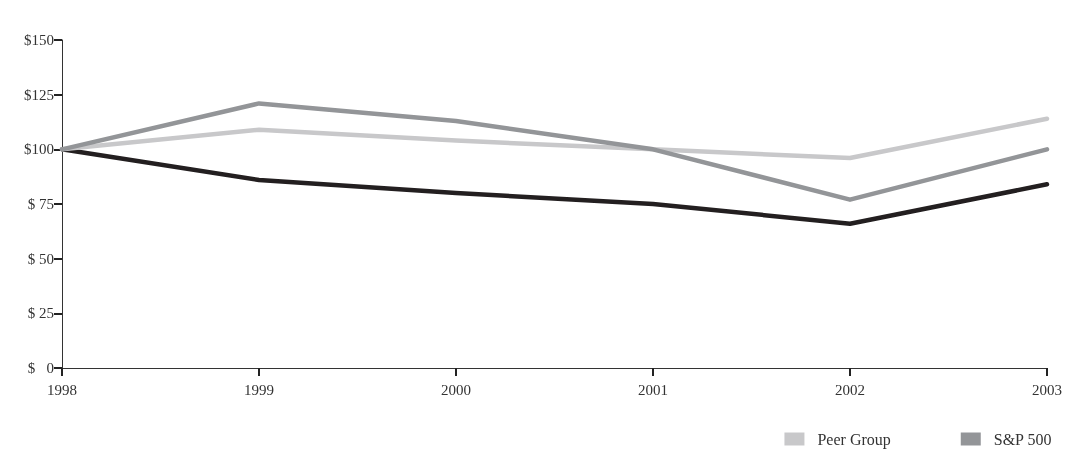 This screenshot has width=1067, height=454. What do you see at coordinates (850, 389) in the screenshot?
I see `x-tick-label: 2002` at bounding box center [850, 389].